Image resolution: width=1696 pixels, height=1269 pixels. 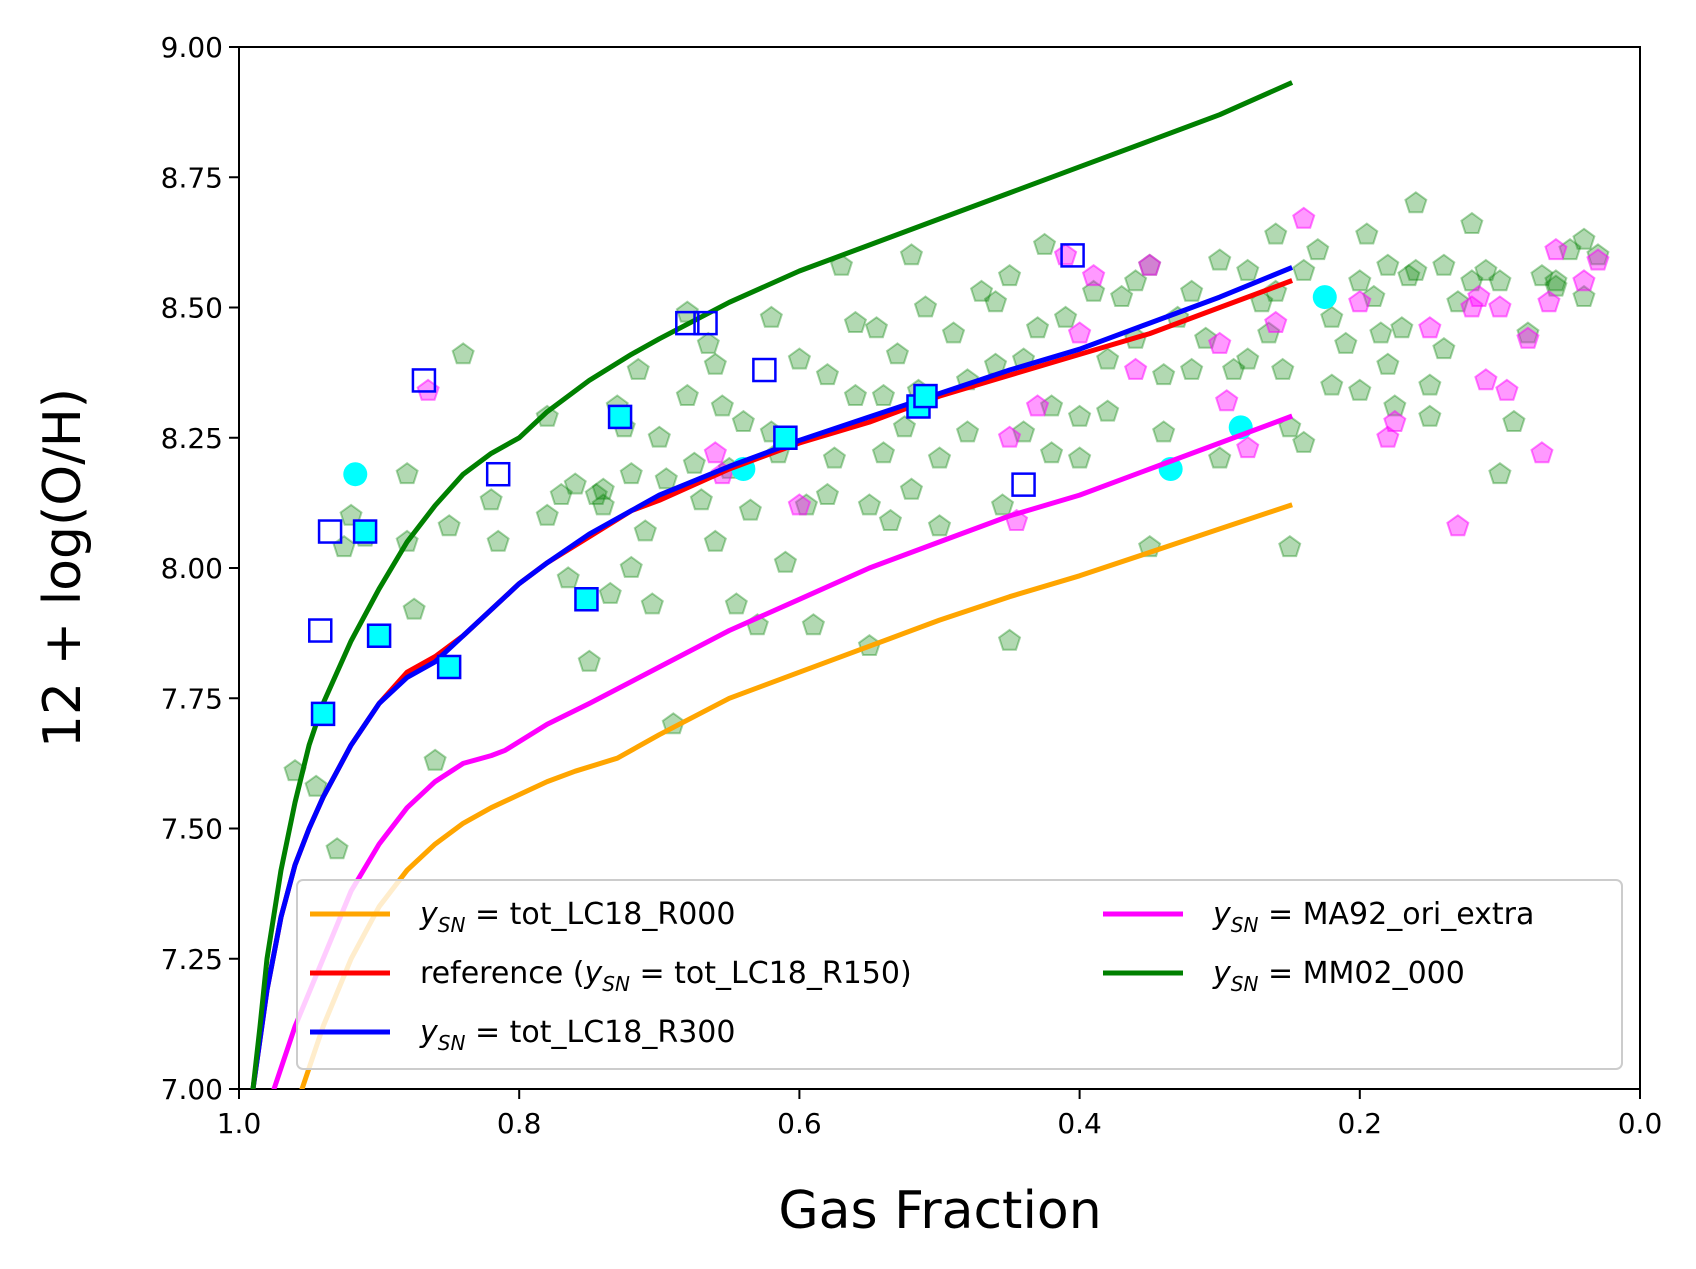 I want to click on legend-item: ySN = MA92_ori_extra, so click(x=1318, y=917).